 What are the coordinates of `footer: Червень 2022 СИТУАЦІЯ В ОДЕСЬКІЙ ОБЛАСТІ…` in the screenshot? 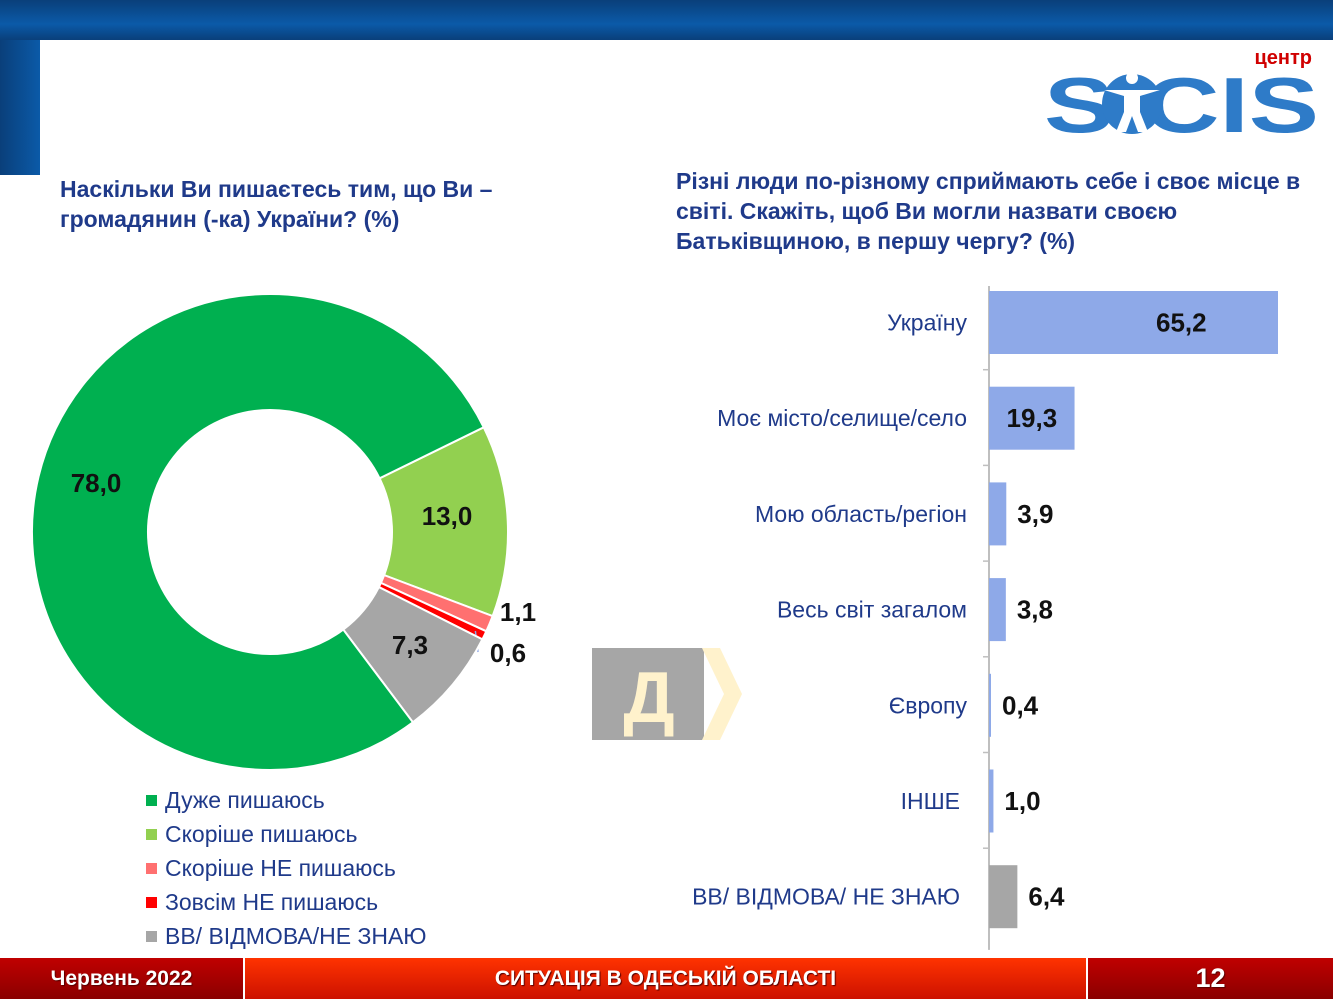 It's located at (666, 978).